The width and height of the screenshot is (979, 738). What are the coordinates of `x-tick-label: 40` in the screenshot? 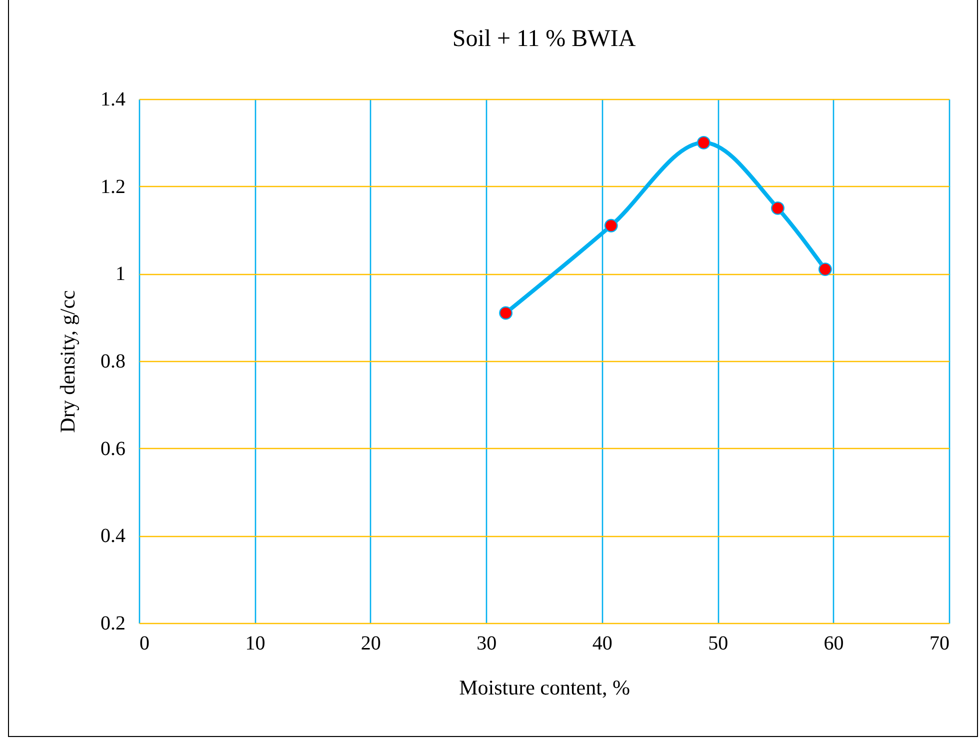 It's located at (602, 643).